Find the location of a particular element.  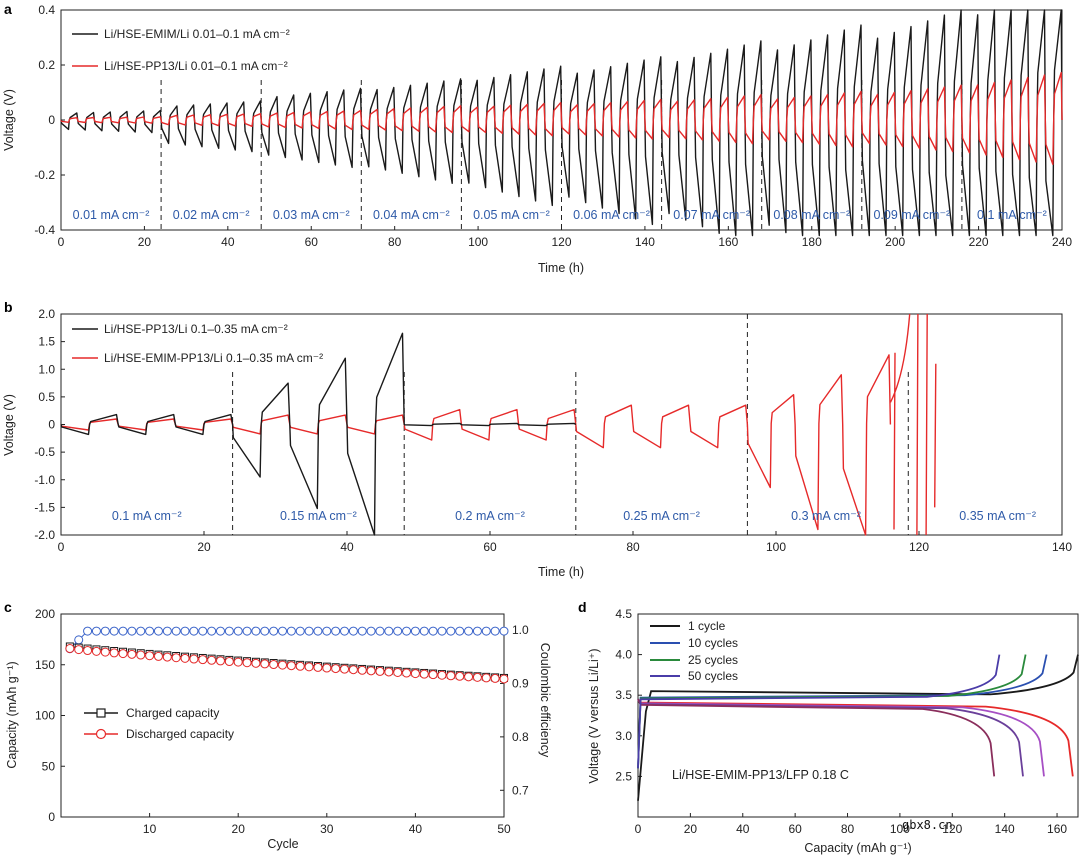

y2-tick-label: 1.0 is located at coordinates (520, 630).